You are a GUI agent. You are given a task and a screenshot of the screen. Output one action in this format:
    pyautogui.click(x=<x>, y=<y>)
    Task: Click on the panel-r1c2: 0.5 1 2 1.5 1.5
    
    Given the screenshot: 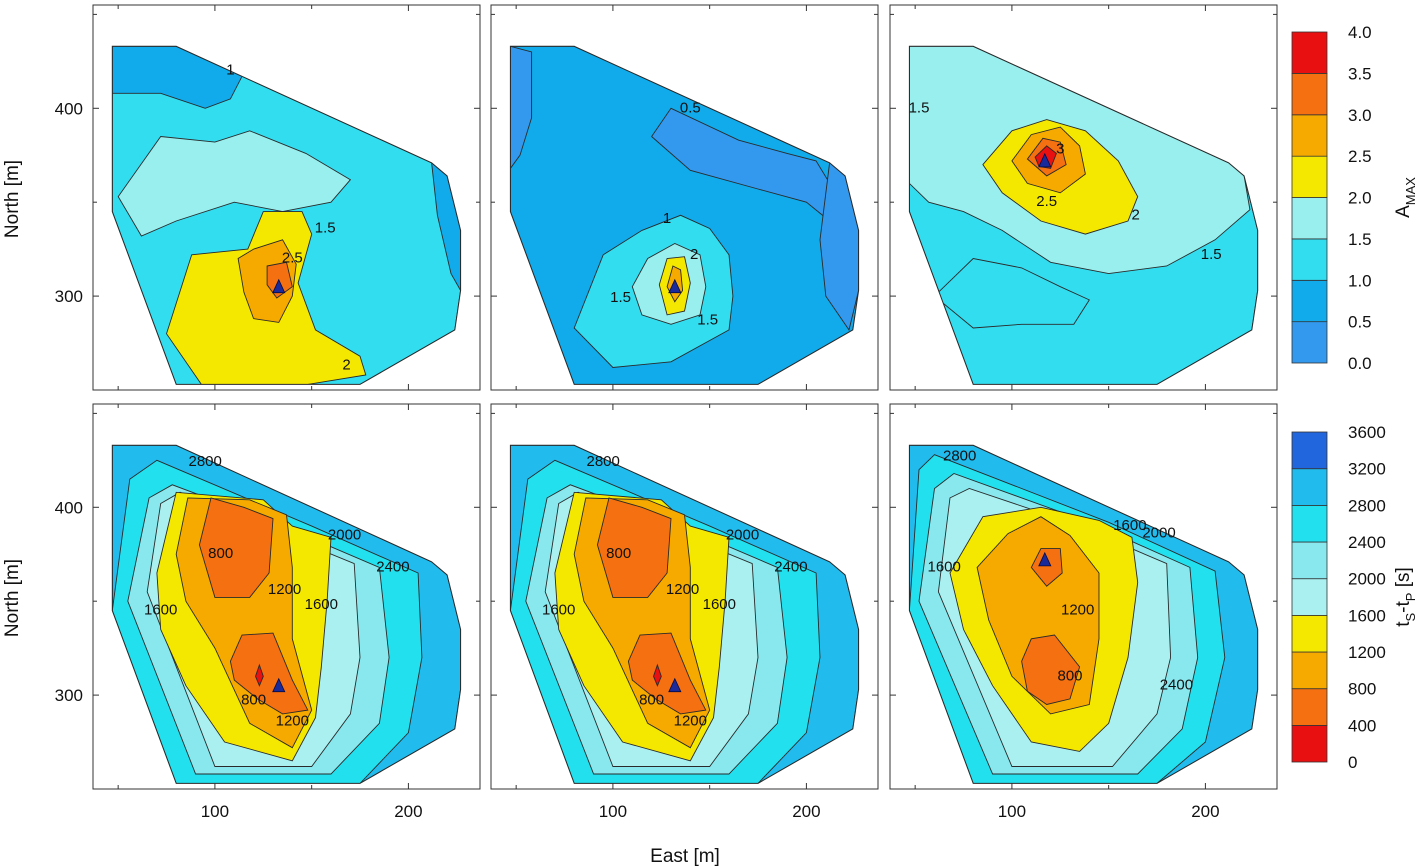 What is the action you would take?
    pyautogui.click(x=684, y=197)
    